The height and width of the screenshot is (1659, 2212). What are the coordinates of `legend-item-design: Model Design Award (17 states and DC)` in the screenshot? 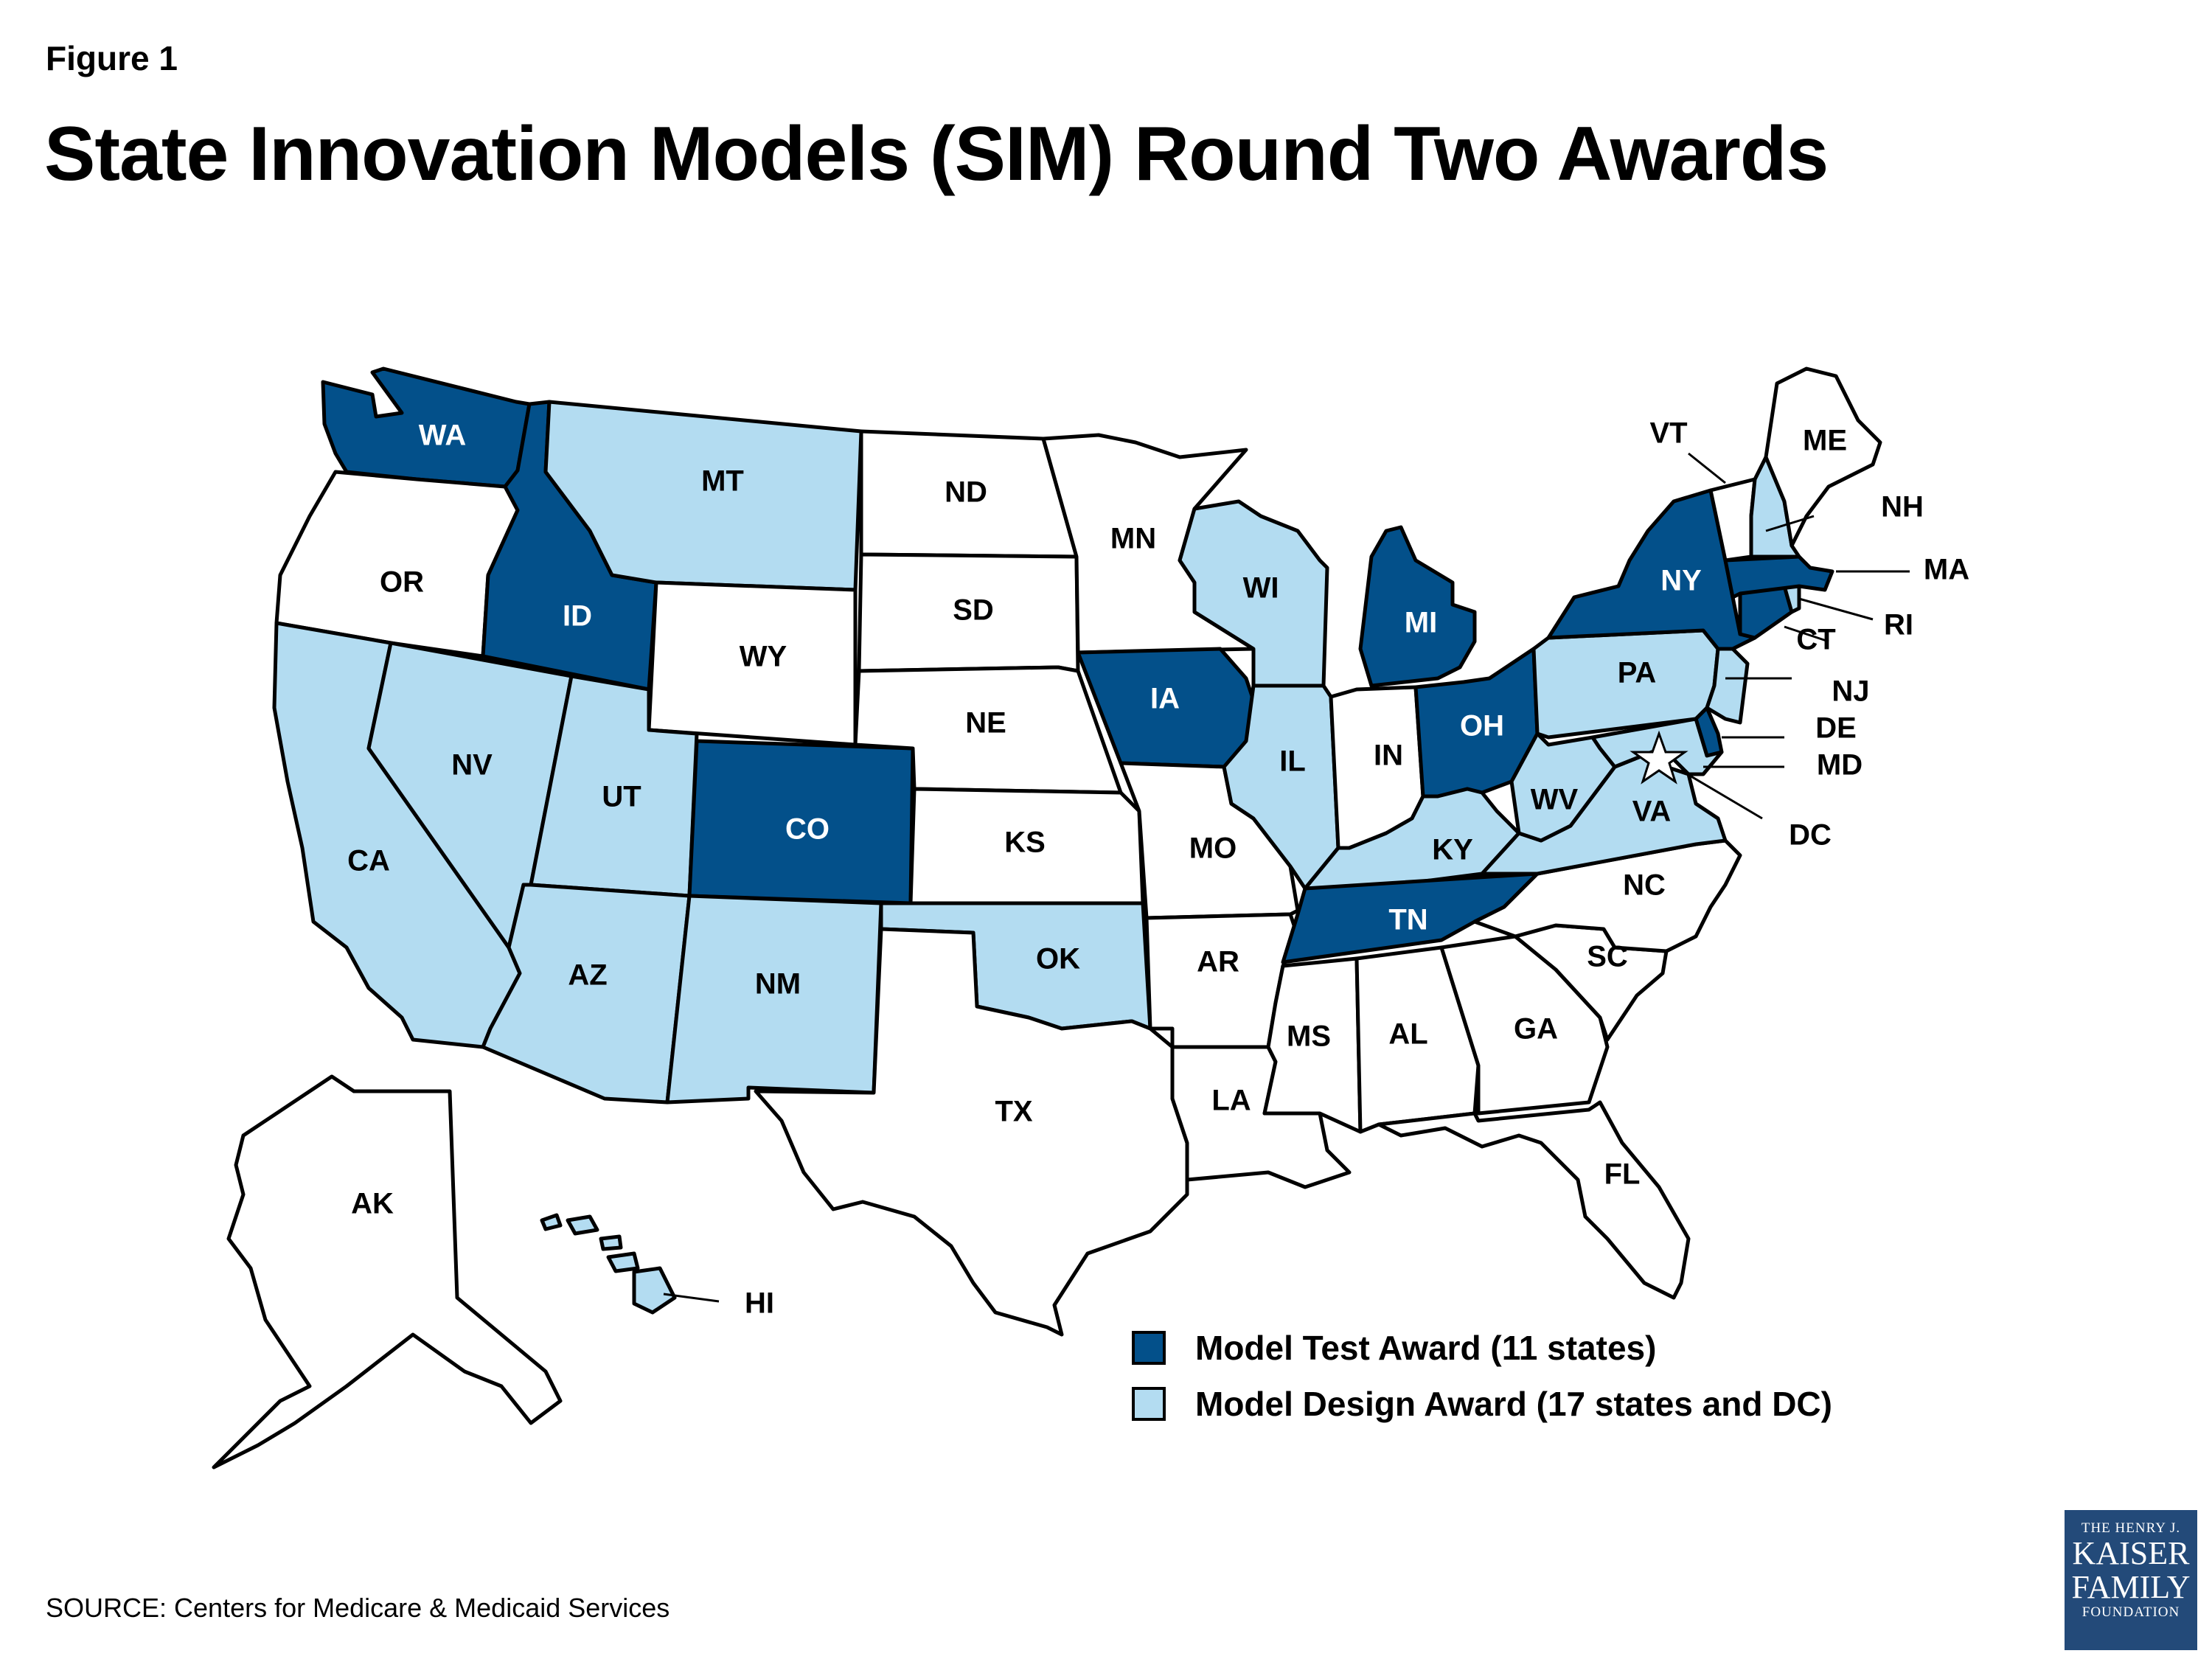 It's located at (1482, 1404).